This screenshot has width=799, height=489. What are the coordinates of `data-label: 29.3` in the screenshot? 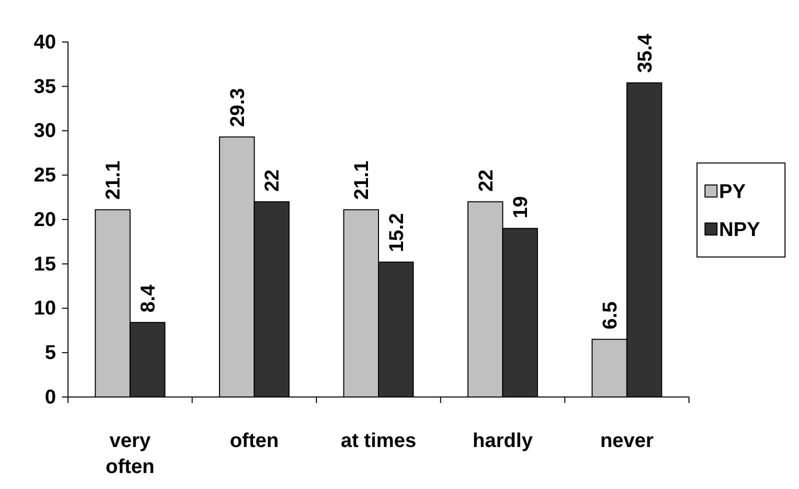 It's located at (237, 107).